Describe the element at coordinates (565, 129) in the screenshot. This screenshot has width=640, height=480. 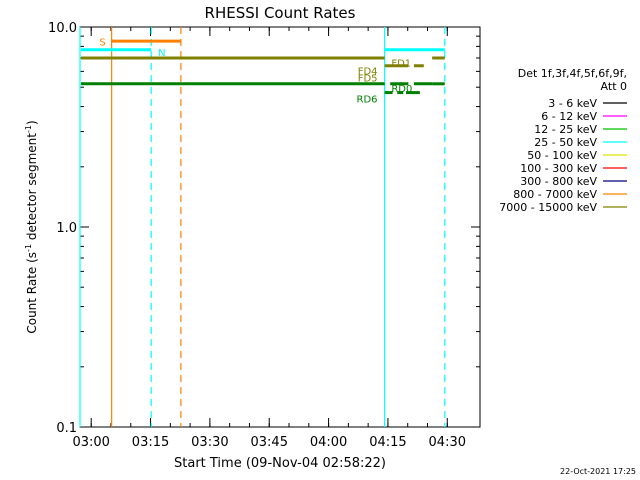
I see `legend-entry-label: 12 - 25 keV` at that location.